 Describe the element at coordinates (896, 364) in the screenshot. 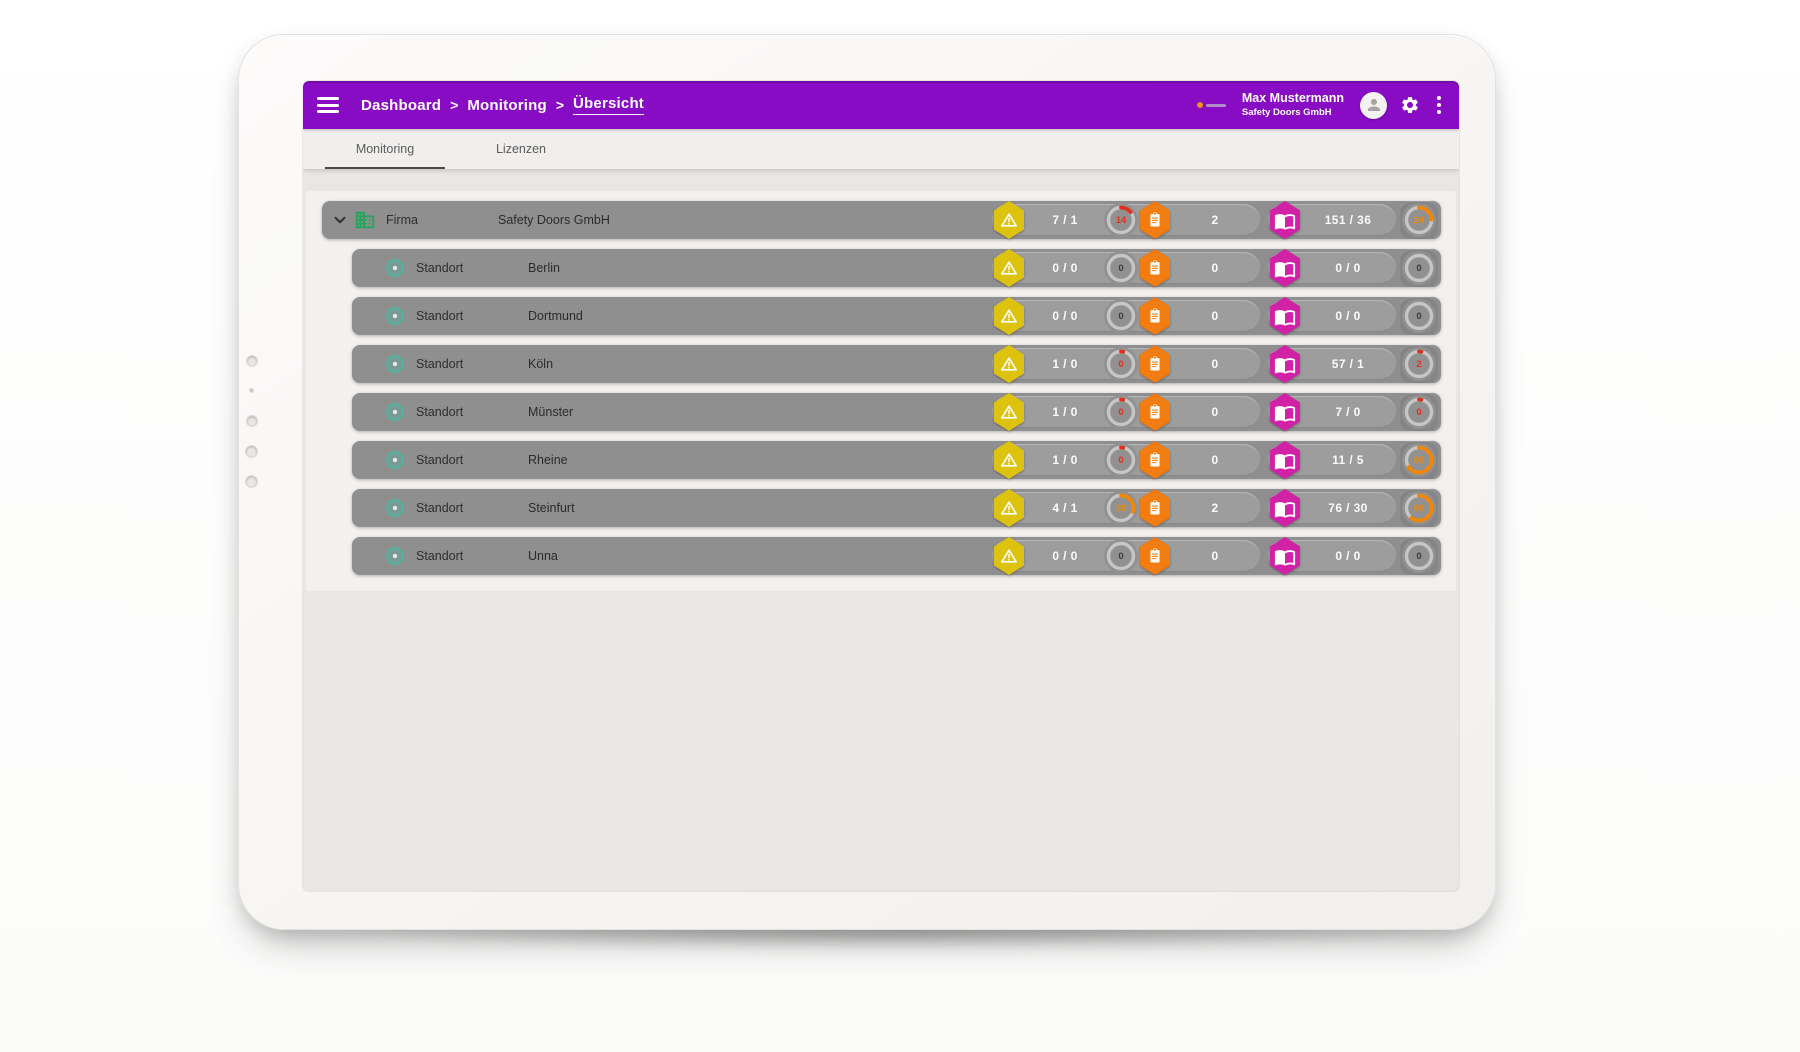

I see `monitoring-row: Standort Köln 1 / 0` at that location.